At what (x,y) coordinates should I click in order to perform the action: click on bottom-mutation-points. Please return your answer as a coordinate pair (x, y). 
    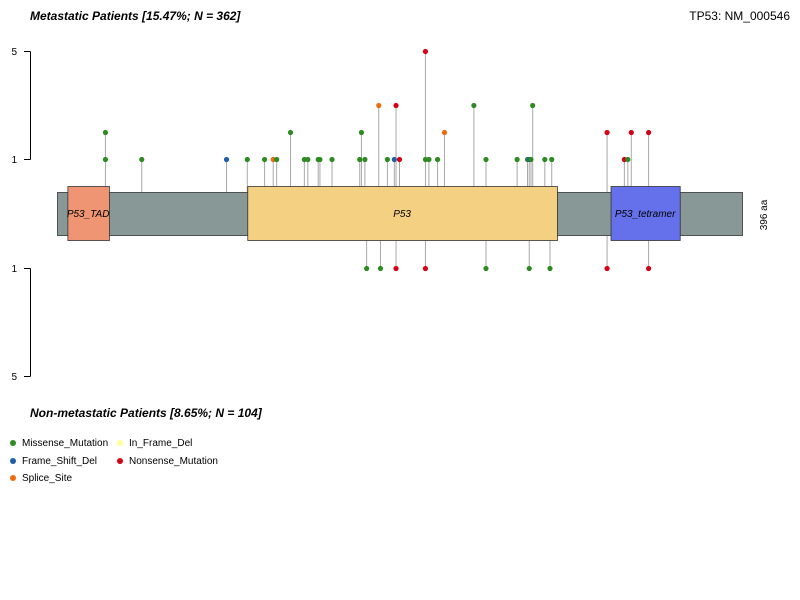
    Looking at the image, I should click on (508, 268).